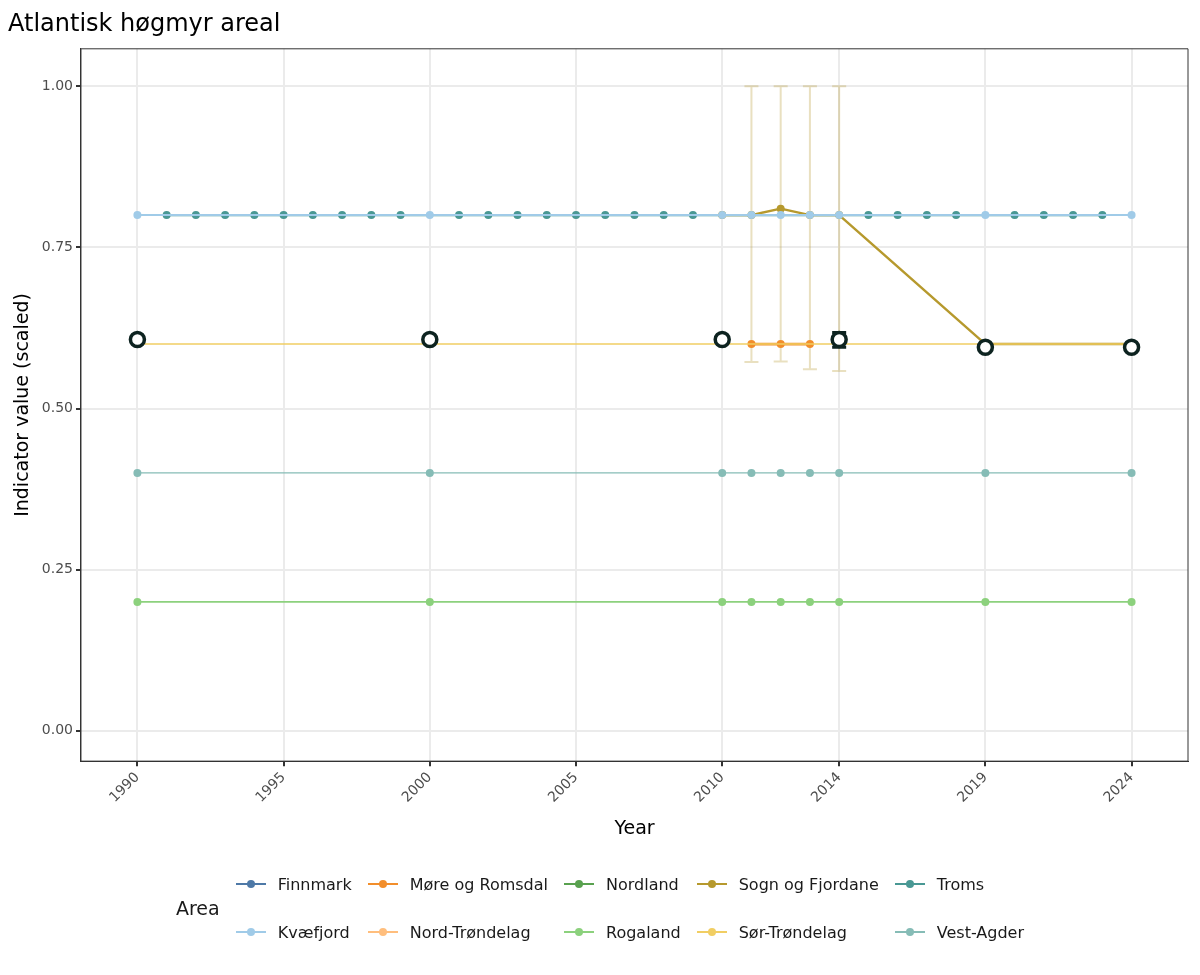 This screenshot has width=1200, height=975. Describe the element at coordinates (57, 407) in the screenshot. I see `y-tick-label: 0.50` at that location.